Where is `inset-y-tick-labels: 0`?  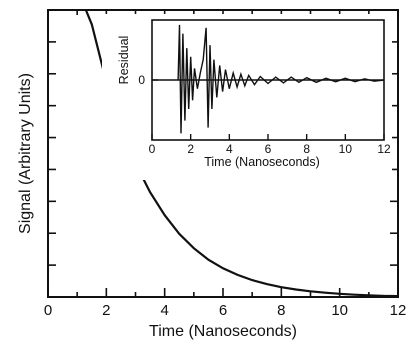 inset-y-tick-labels: 0 is located at coordinates (141, 80).